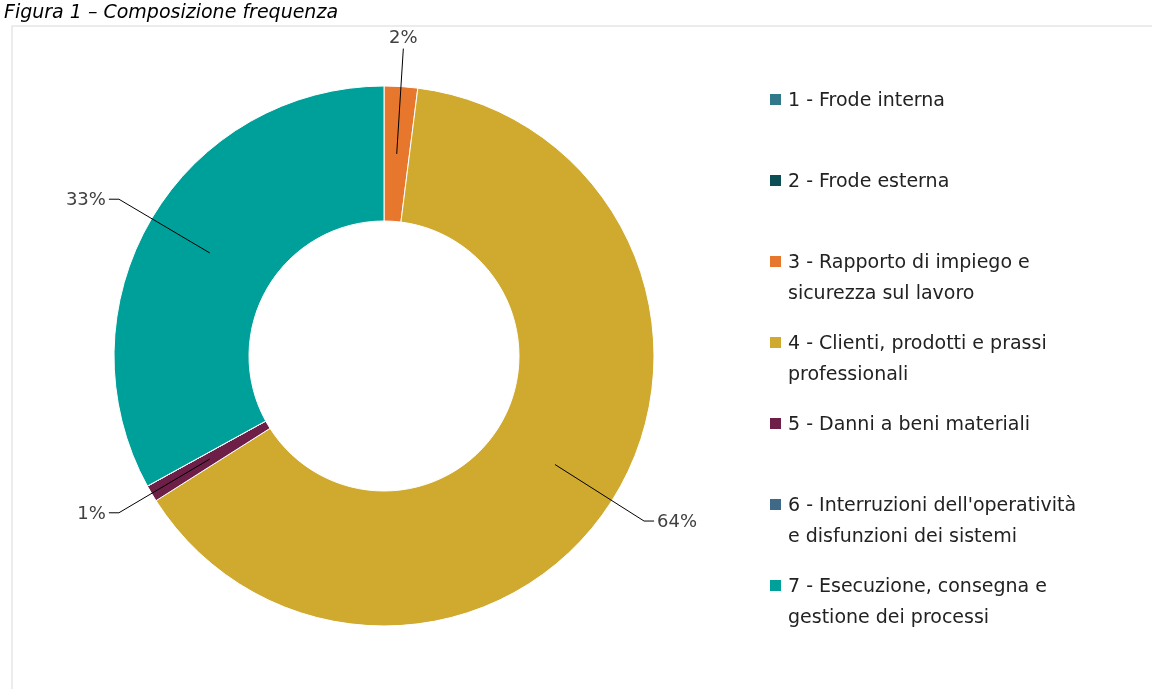  What do you see at coordinates (91, 512) in the screenshot?
I see `data-label: 1%` at bounding box center [91, 512].